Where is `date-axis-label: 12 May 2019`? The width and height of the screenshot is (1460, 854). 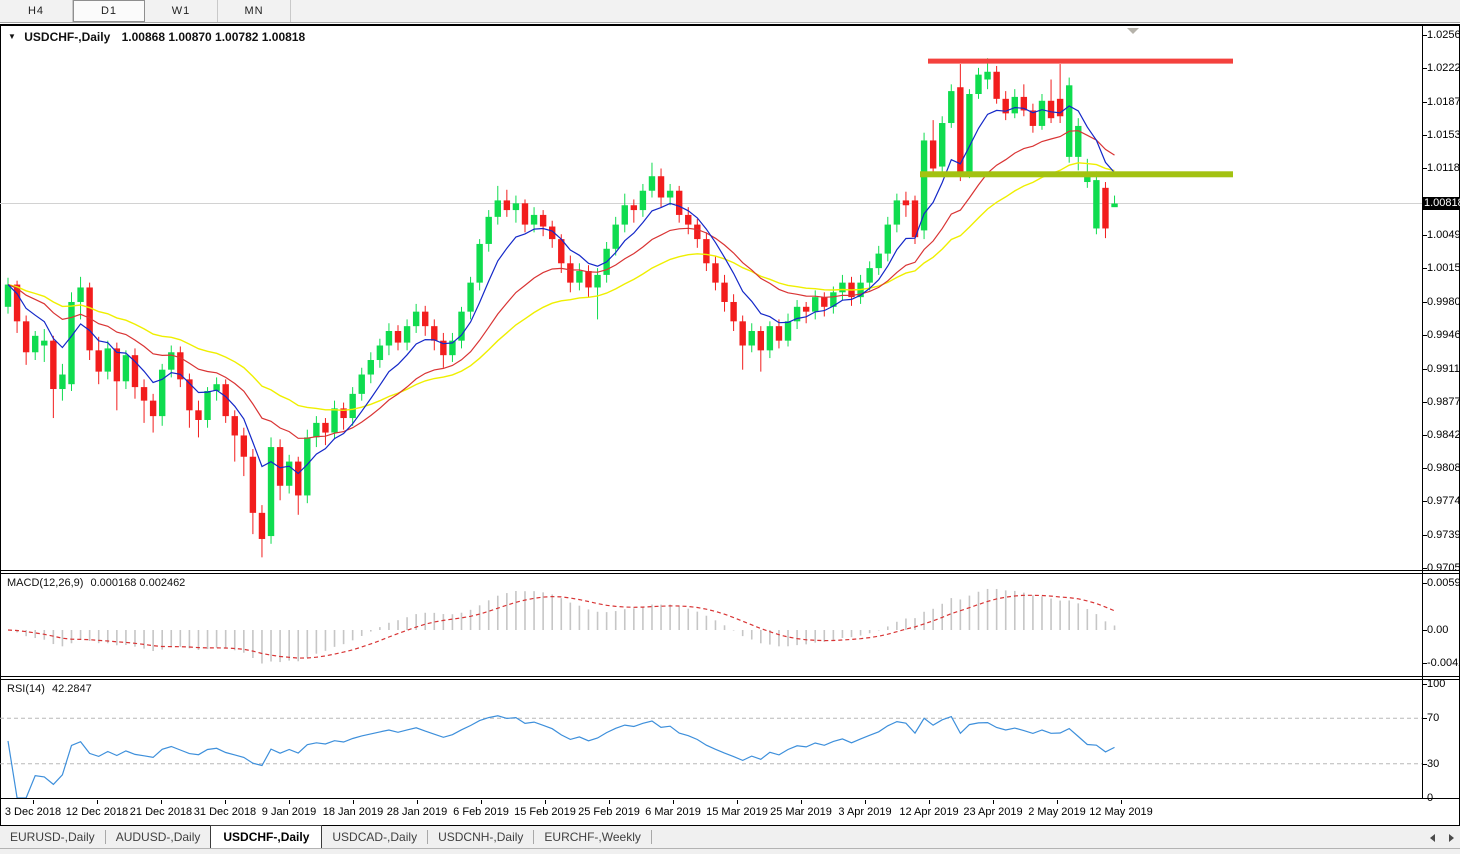
date-axis-label: 12 May 2019 is located at coordinates (1121, 812).